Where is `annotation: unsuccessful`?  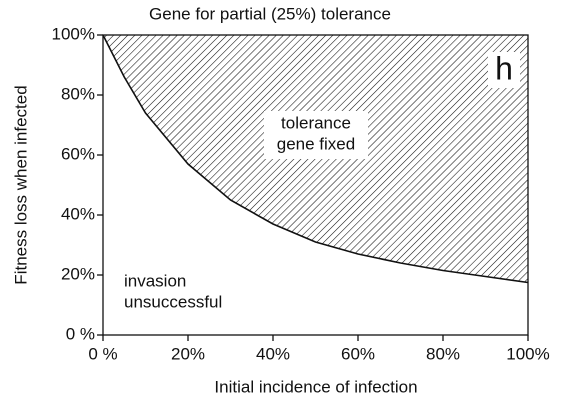
annotation: unsuccessful is located at coordinates (173, 301).